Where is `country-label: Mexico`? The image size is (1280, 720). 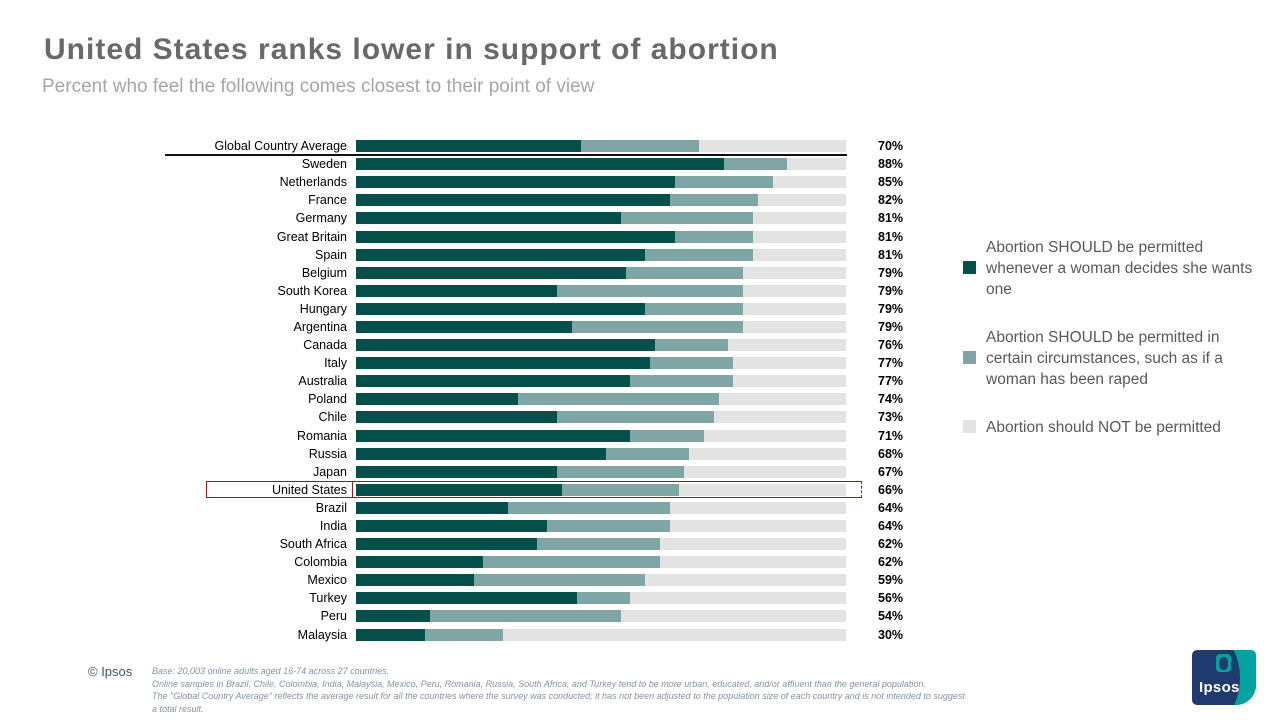 country-label: Mexico is located at coordinates (327, 580).